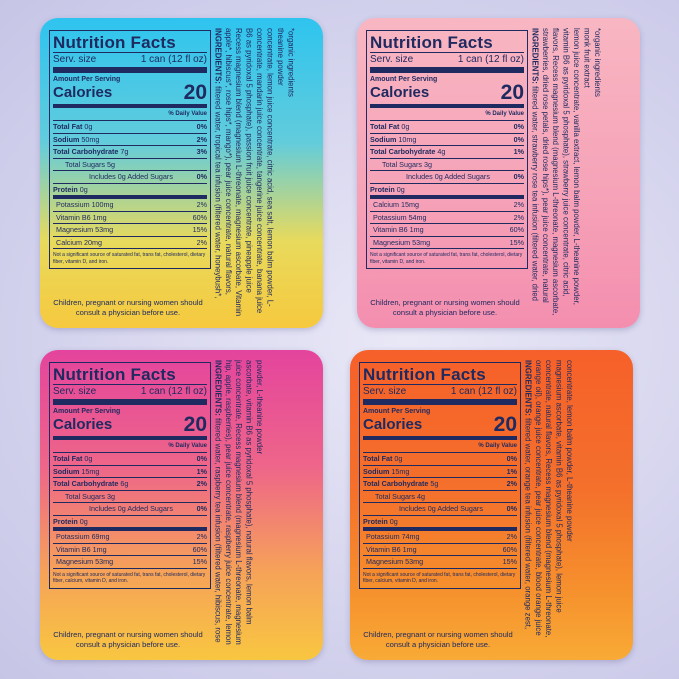 The image size is (679, 679). What do you see at coordinates (385, 126) in the screenshot?
I see `nutrient-name: Total Fat` at bounding box center [385, 126].